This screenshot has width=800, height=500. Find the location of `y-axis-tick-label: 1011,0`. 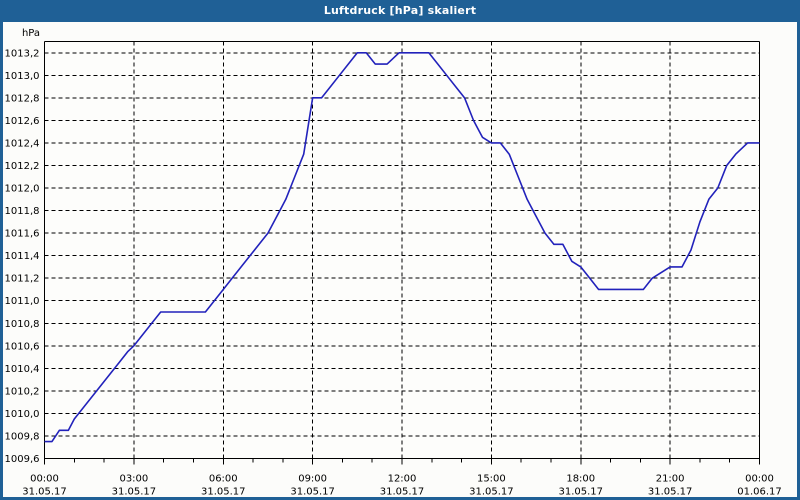

y-axis-tick-label: 1011,0 is located at coordinates (22, 301).